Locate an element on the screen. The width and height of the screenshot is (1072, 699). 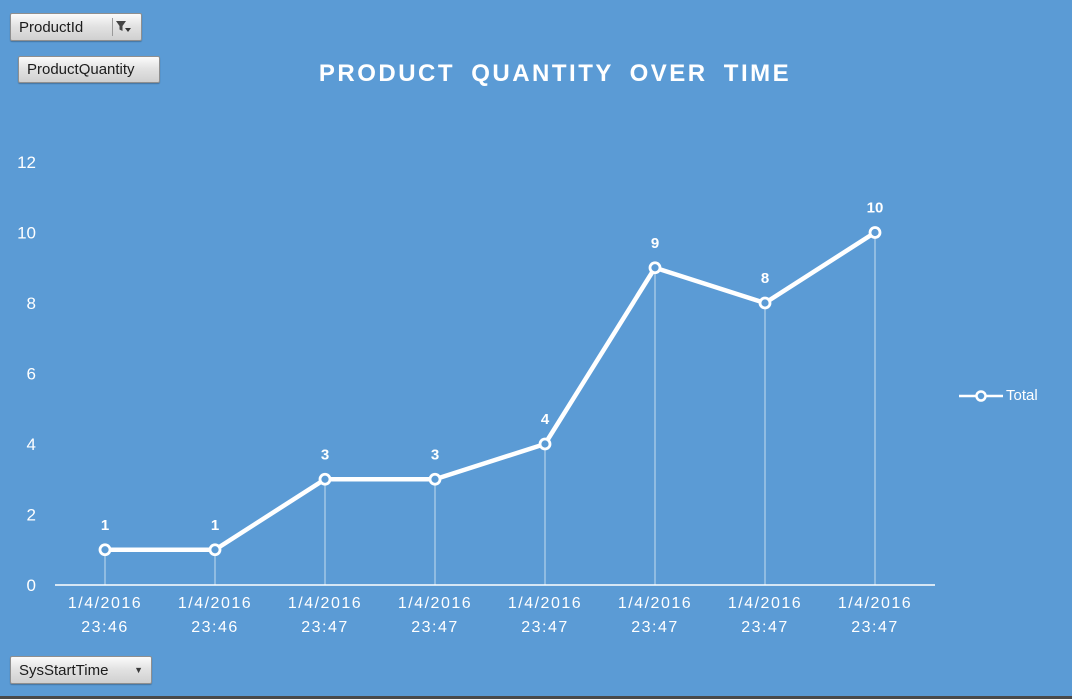
y-axis-label: 2 is located at coordinates (31, 515).